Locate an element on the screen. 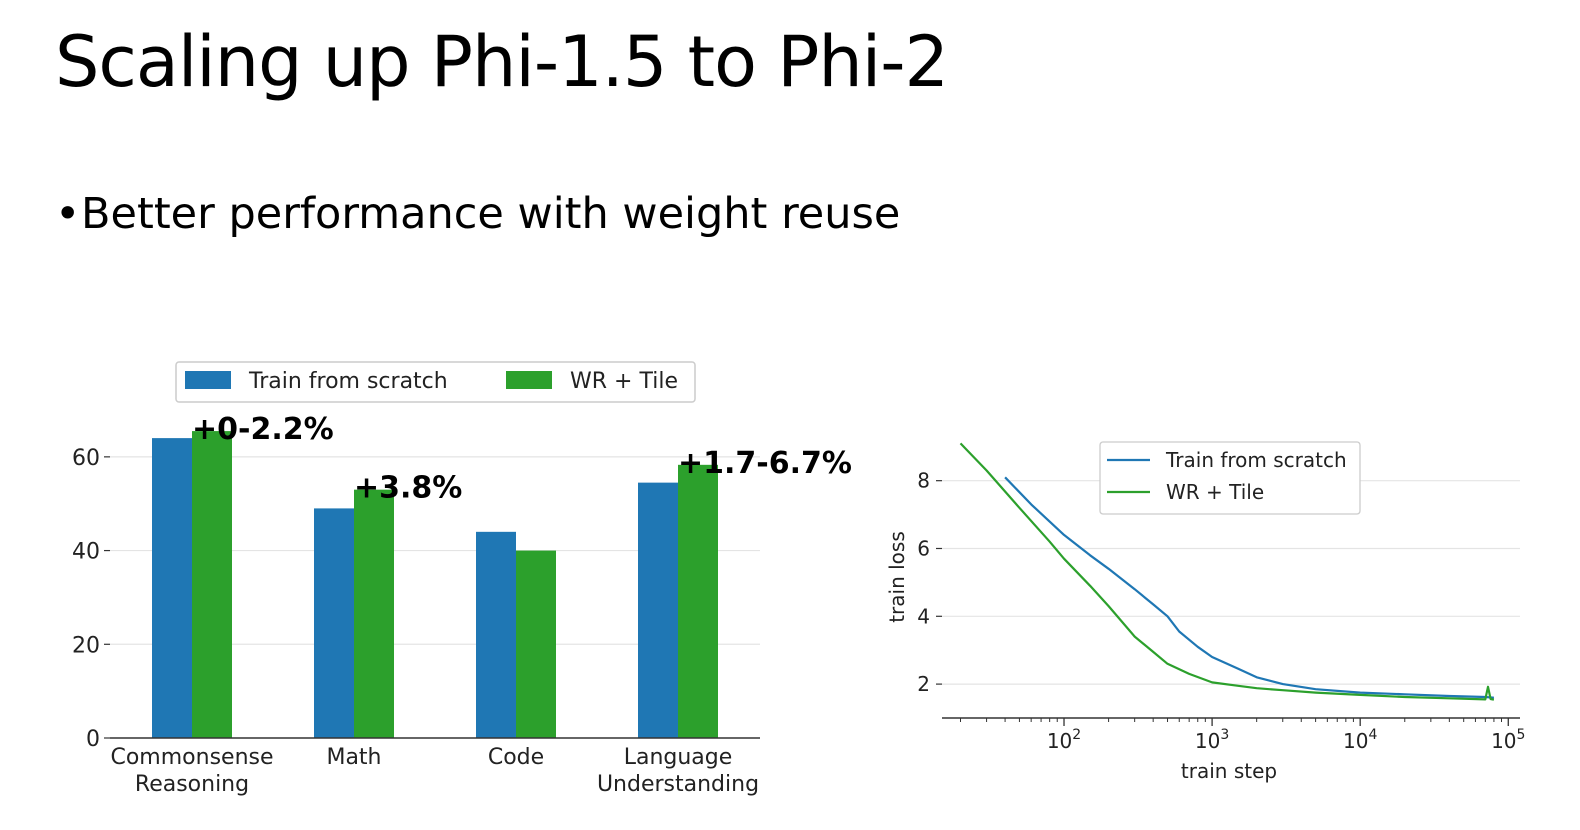 This screenshot has height=830, width=1580. bar-legend-label: WR + Tile is located at coordinates (624, 381).